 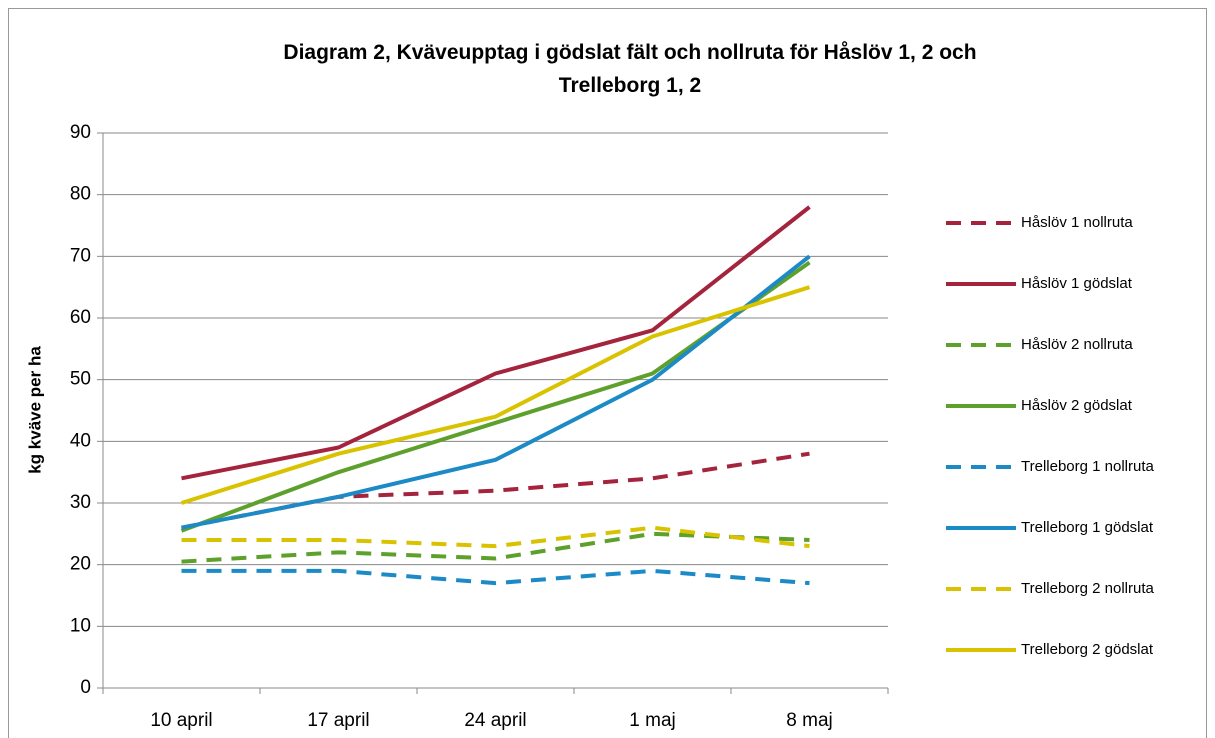 What do you see at coordinates (85, 687) in the screenshot?
I see `y-tick-label: 0` at bounding box center [85, 687].